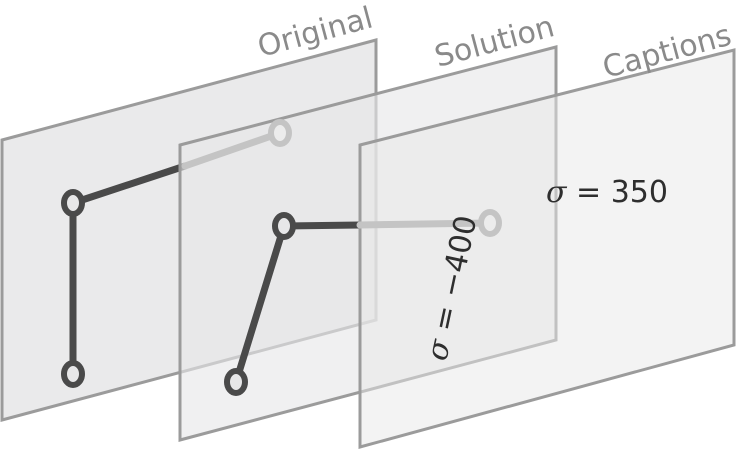 This screenshot has width=736, height=452. I want to click on solution-link-faded, so click(425, 224).